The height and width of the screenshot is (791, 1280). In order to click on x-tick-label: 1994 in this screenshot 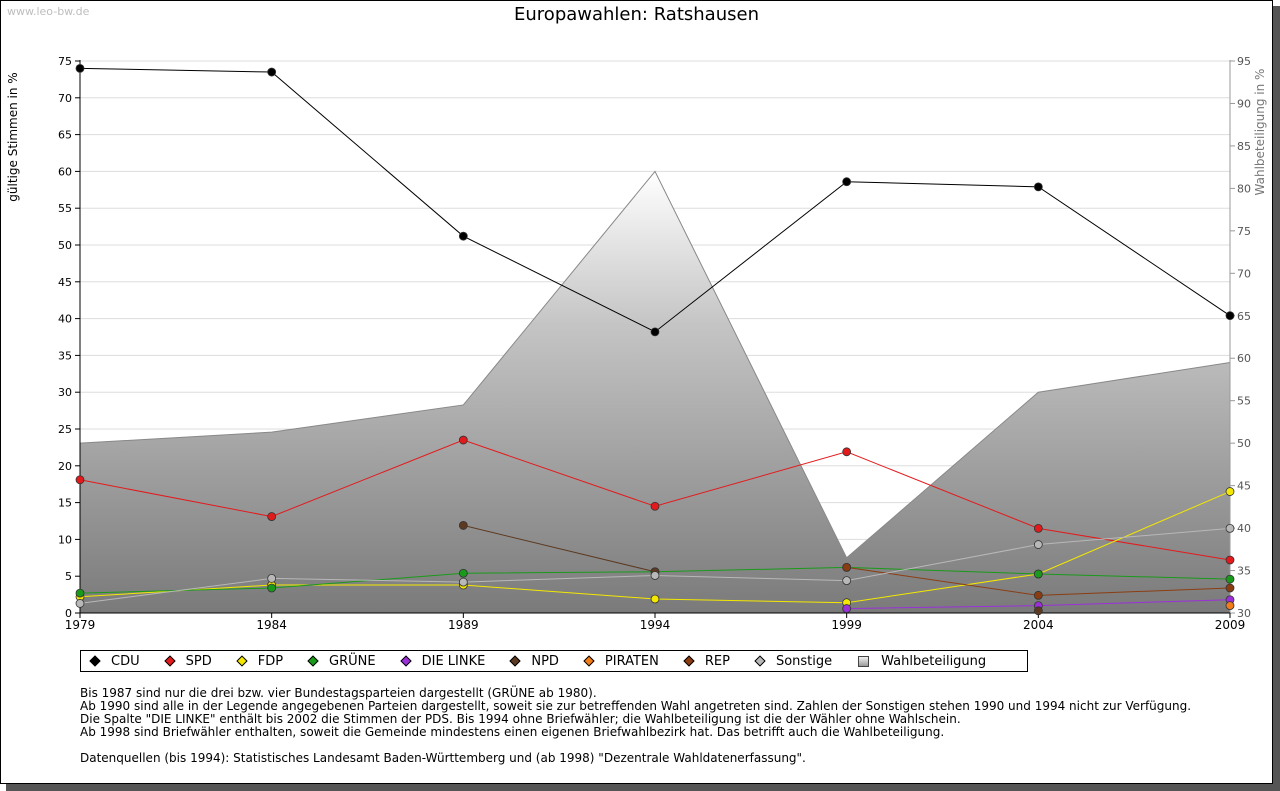, I will do `click(655, 625)`.